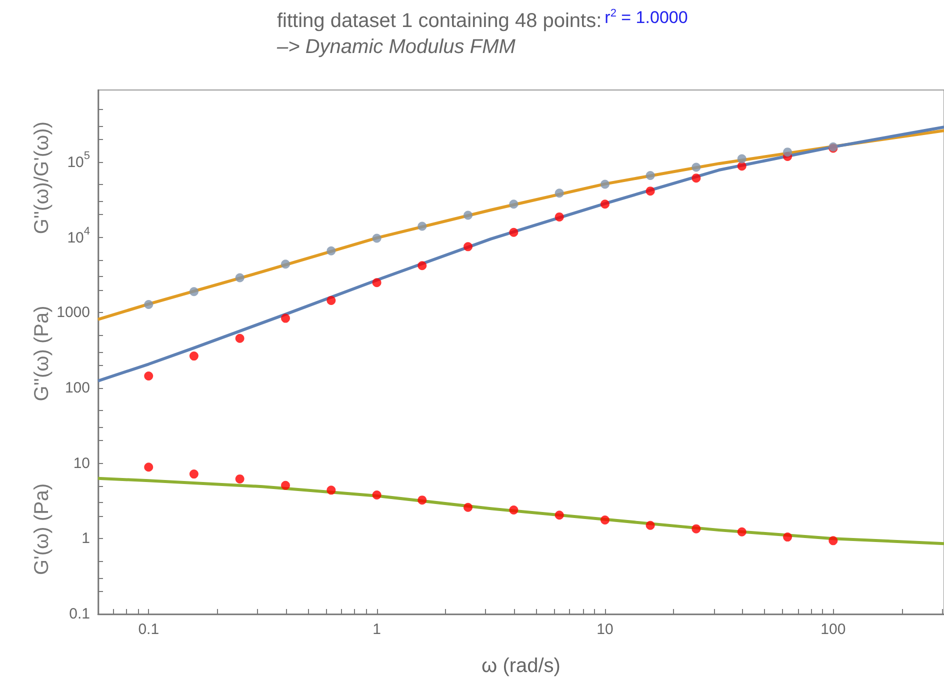 The height and width of the screenshot is (681, 944). Describe the element at coordinates (86, 539) in the screenshot. I see `y-tick-label: 1` at that location.